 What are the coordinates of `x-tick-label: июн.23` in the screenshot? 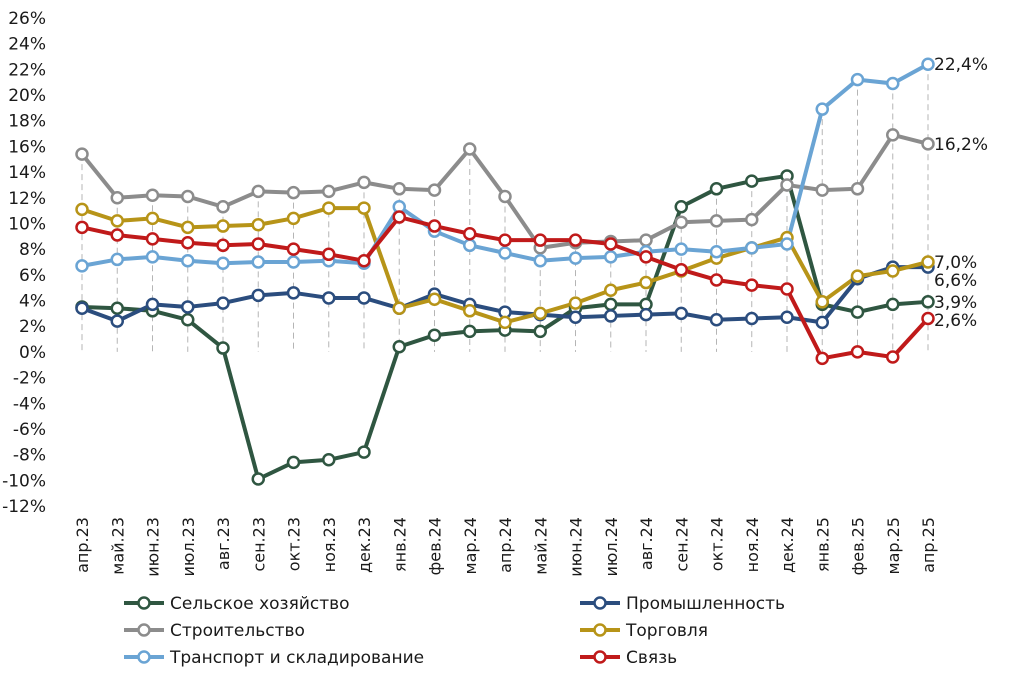 It's located at (153, 547).